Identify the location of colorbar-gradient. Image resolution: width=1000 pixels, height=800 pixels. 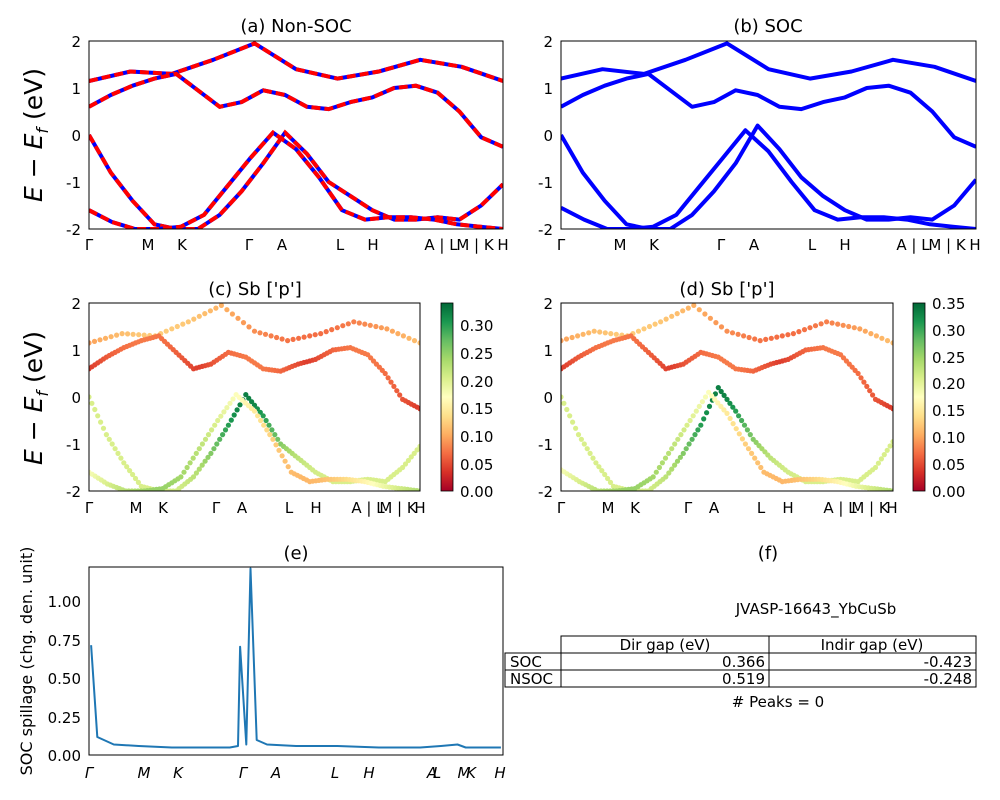
(919, 397).